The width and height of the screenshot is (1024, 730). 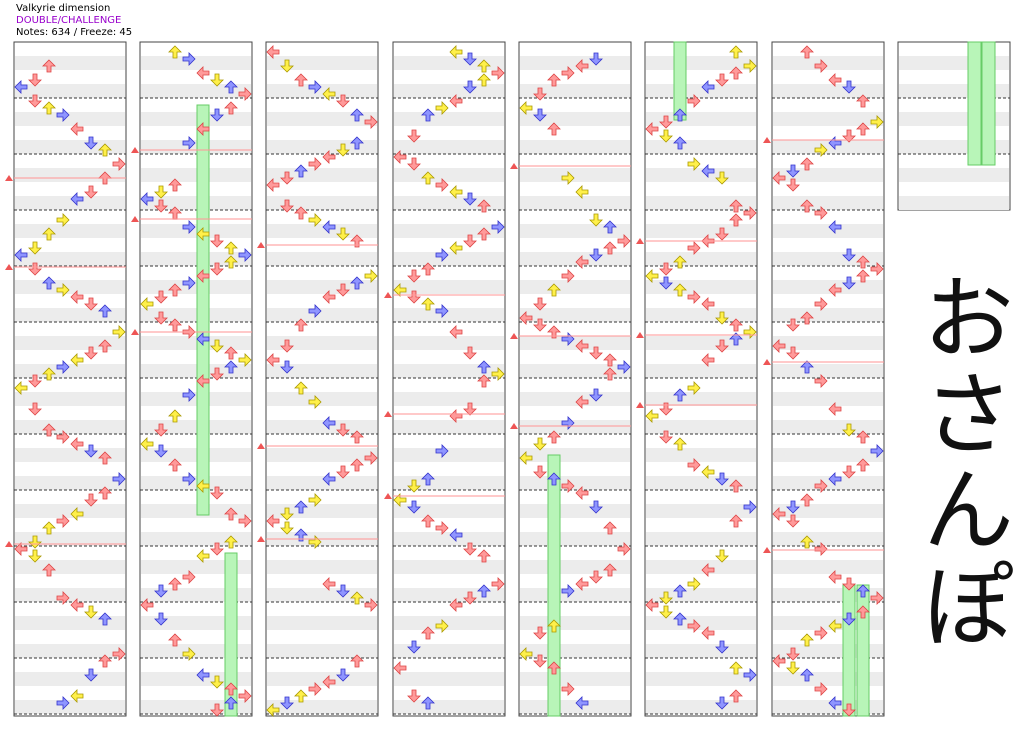 What do you see at coordinates (960, 462) in the screenshot?
I see `handwriting: おさんぽ` at bounding box center [960, 462].